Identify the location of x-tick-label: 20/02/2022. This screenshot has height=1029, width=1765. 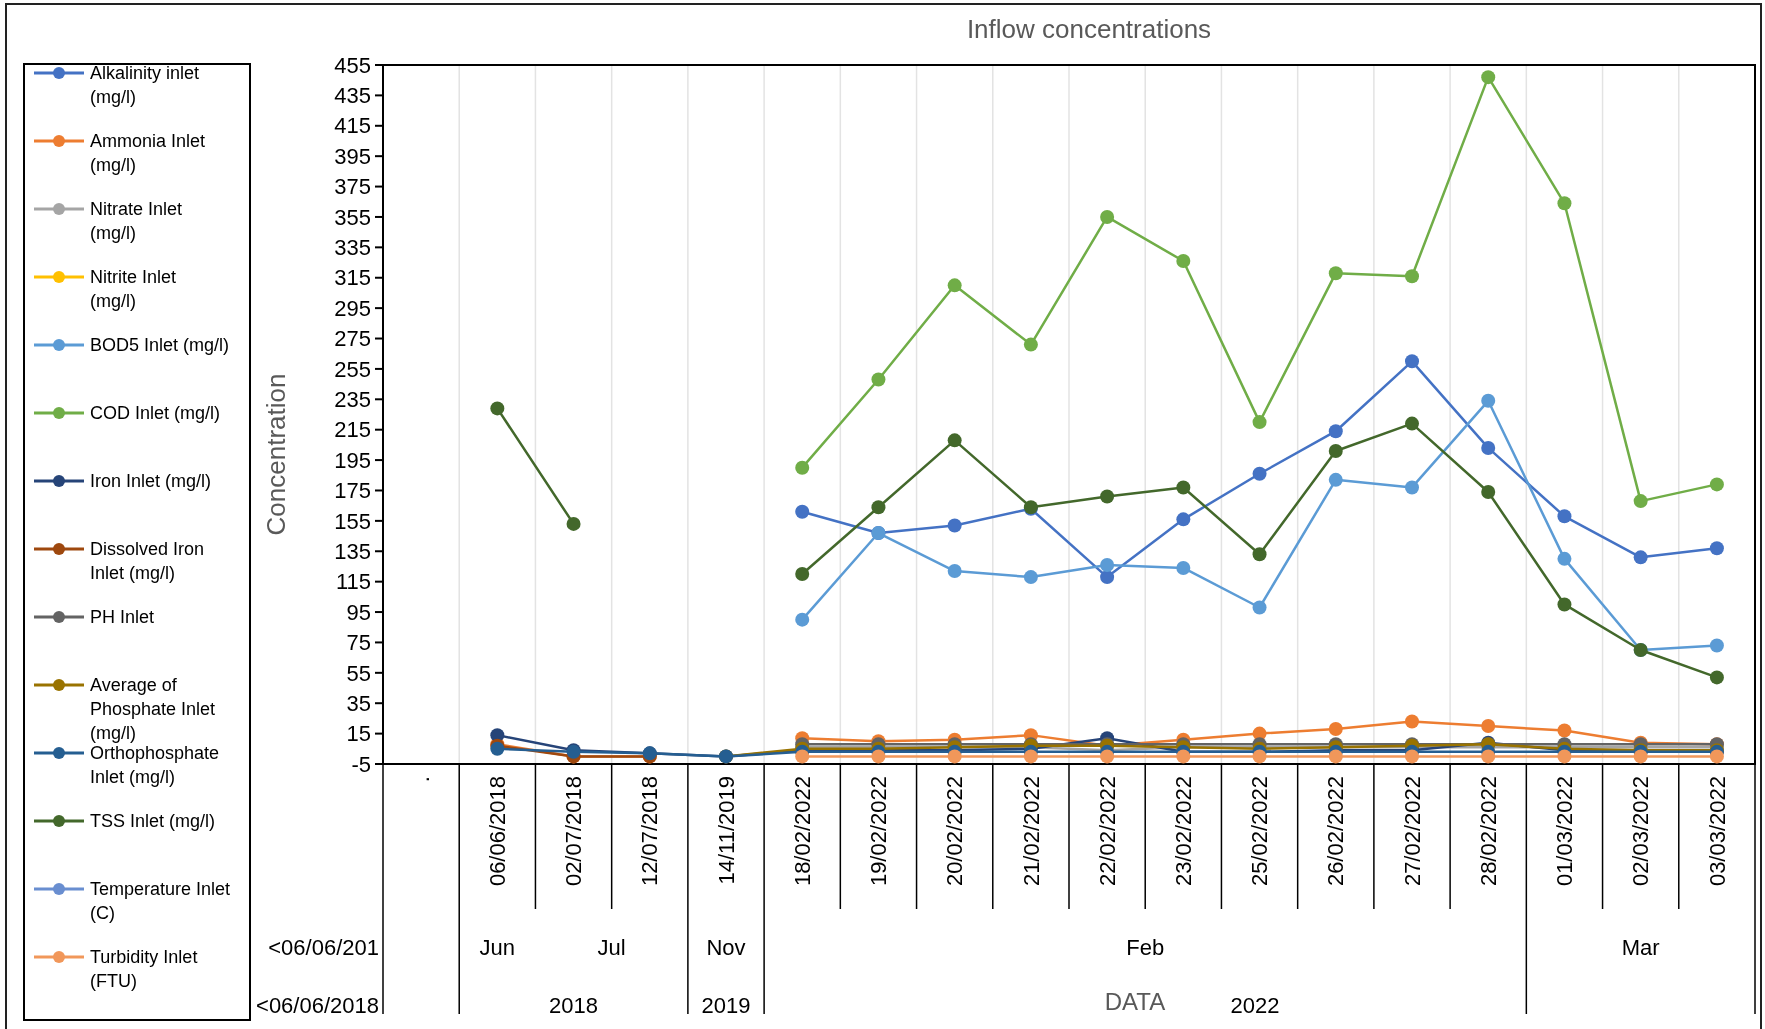
(955, 831).